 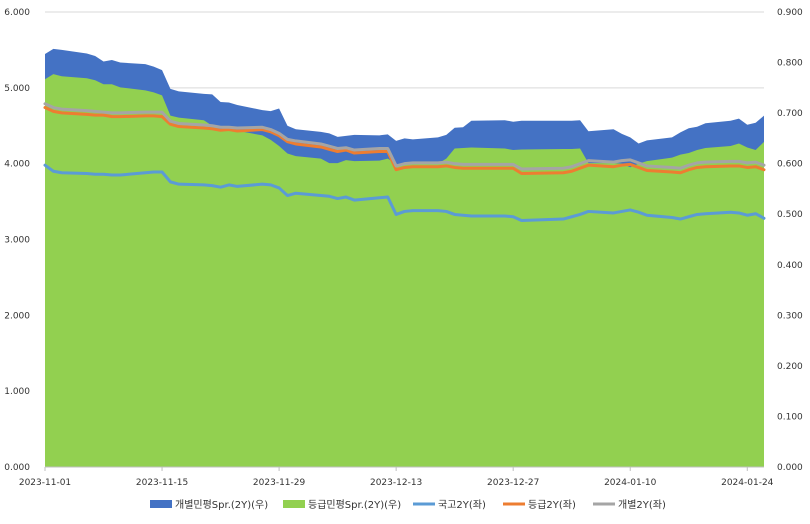 I want to click on left-tick-label: 3.000, so click(x=17, y=241).